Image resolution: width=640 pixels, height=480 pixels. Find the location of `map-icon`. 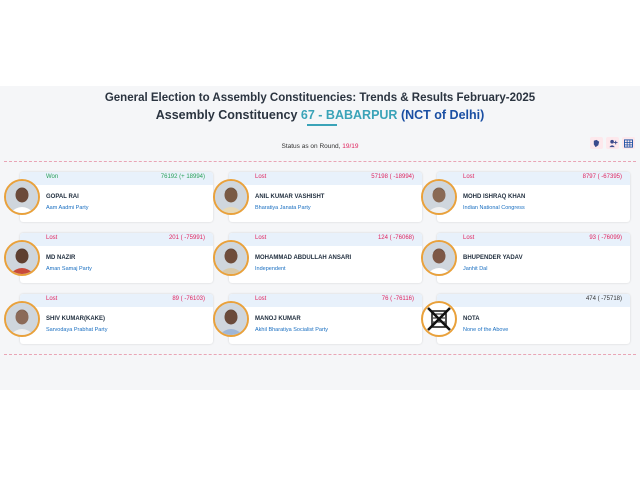

map-icon is located at coordinates (596, 143).